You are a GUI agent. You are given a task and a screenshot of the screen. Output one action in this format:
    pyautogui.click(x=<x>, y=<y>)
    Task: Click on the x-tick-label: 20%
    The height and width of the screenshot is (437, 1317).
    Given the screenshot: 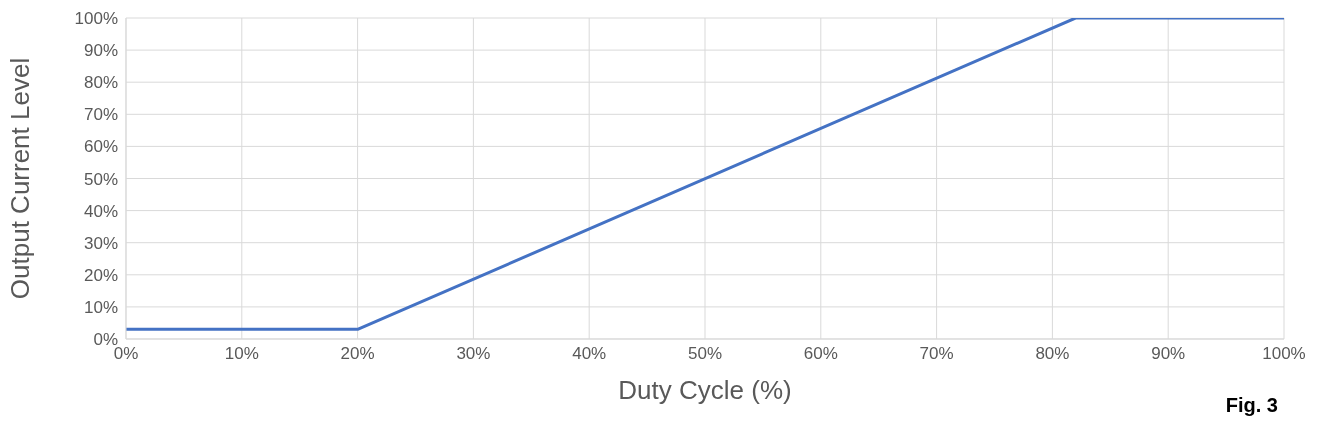 What is the action you would take?
    pyautogui.click(x=357, y=354)
    